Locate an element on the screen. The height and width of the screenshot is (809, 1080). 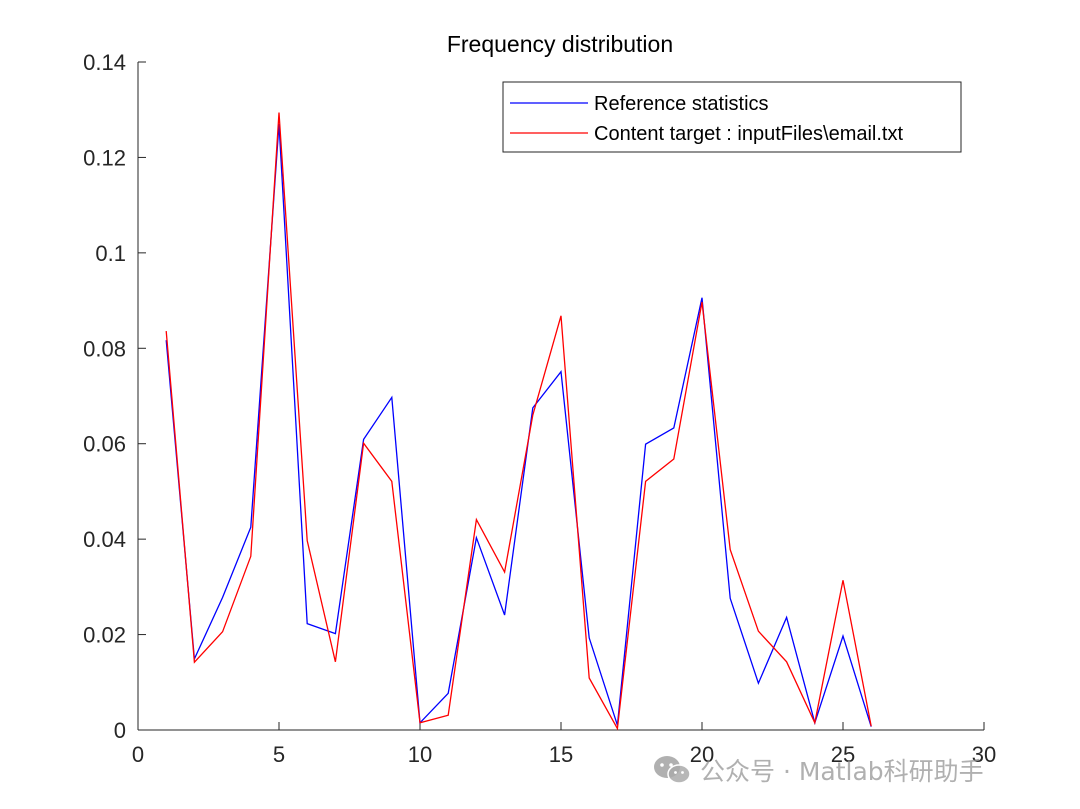
y-tick-label: 0.04 is located at coordinates (104, 539).